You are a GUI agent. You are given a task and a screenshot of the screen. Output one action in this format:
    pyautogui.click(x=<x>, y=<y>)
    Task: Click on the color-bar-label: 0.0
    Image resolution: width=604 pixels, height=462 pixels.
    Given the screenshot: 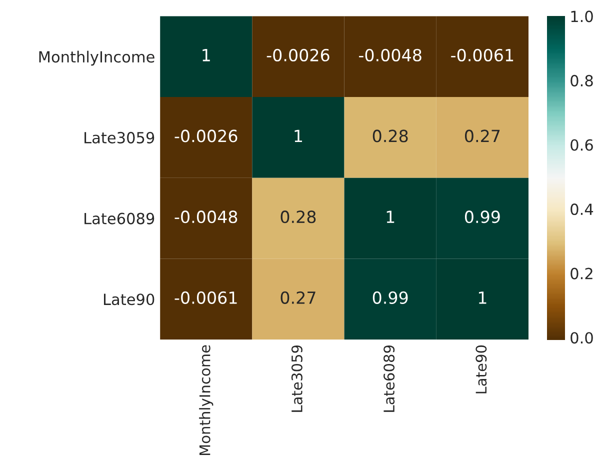 What is the action you would take?
    pyautogui.click(x=581, y=338)
    